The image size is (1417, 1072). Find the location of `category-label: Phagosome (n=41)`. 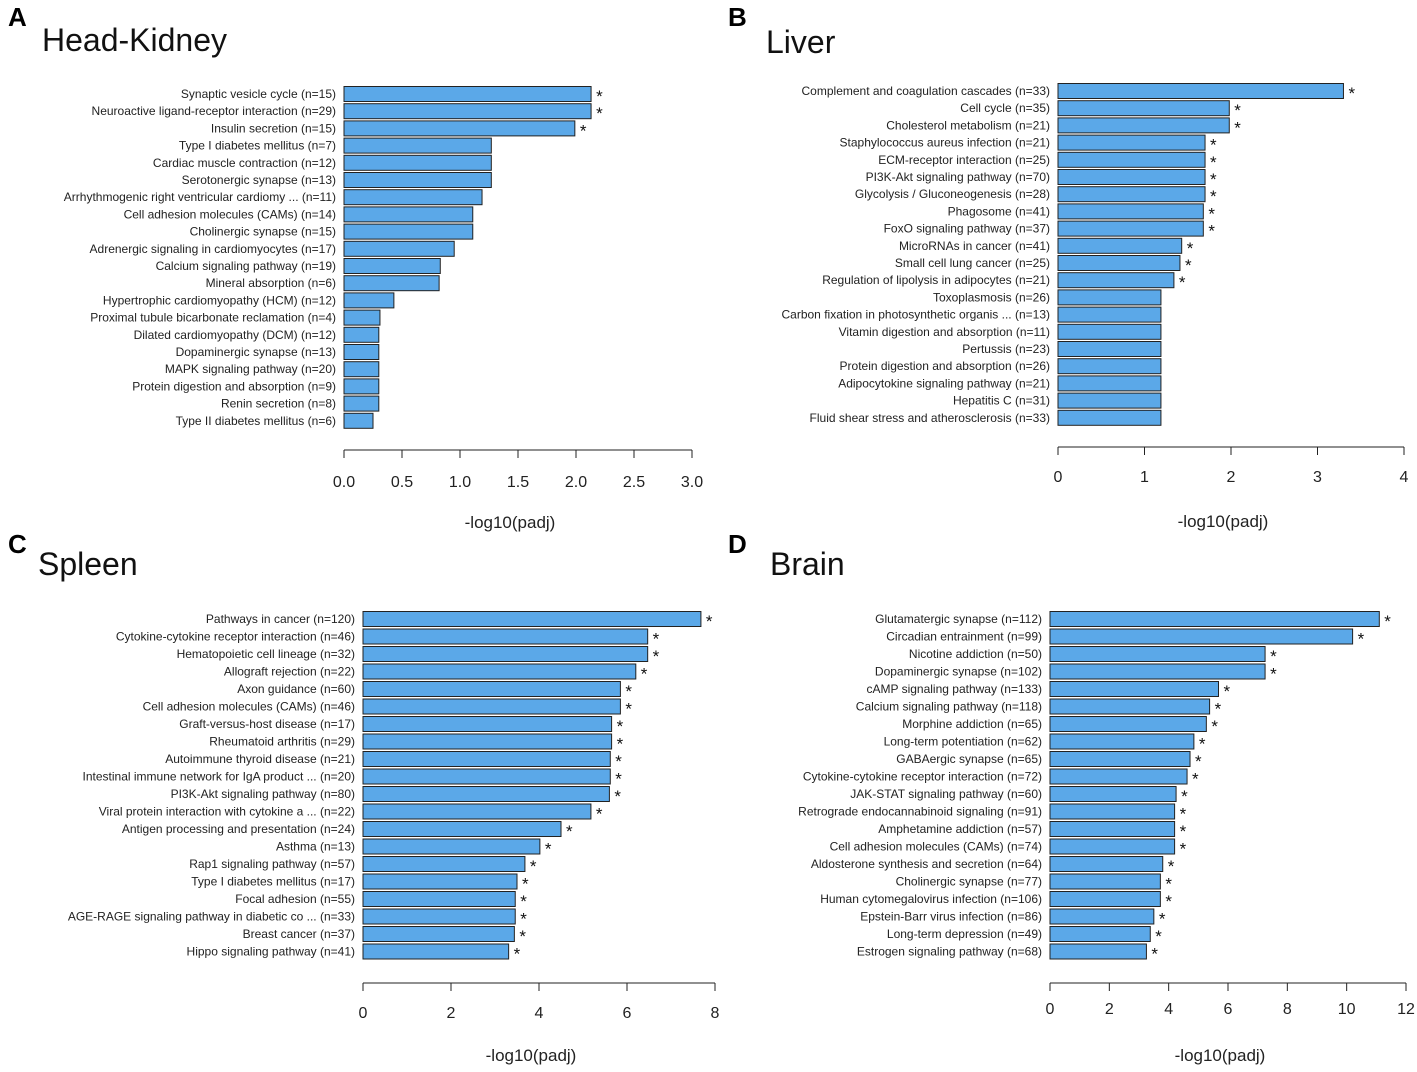

category-label: Phagosome (n=41) is located at coordinates (999, 211).